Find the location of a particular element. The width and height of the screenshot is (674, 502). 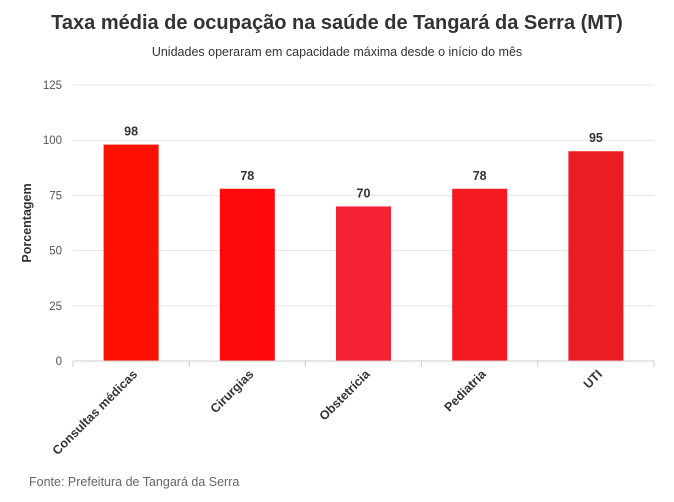

x-tick-label: Pediatria is located at coordinates (466, 390).